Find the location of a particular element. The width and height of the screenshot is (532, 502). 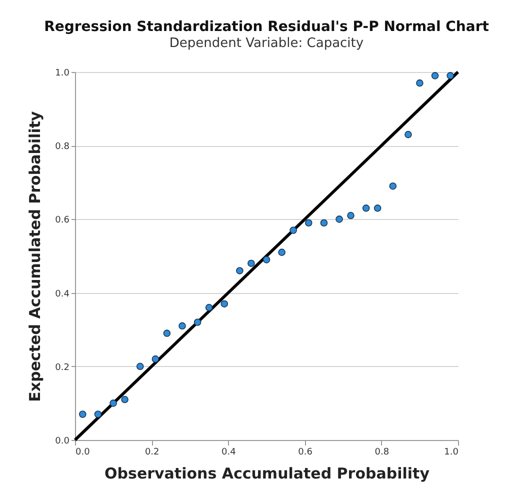

x-tick-label: 0.2 is located at coordinates (152, 453).